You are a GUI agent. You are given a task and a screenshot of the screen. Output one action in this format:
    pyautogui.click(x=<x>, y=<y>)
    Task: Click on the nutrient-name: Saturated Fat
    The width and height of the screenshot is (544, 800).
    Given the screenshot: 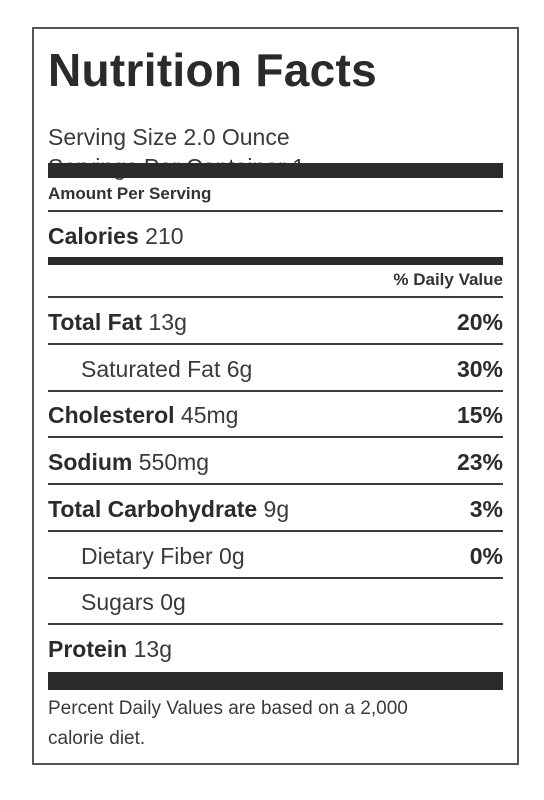 What is the action you would take?
    pyautogui.click(x=151, y=369)
    